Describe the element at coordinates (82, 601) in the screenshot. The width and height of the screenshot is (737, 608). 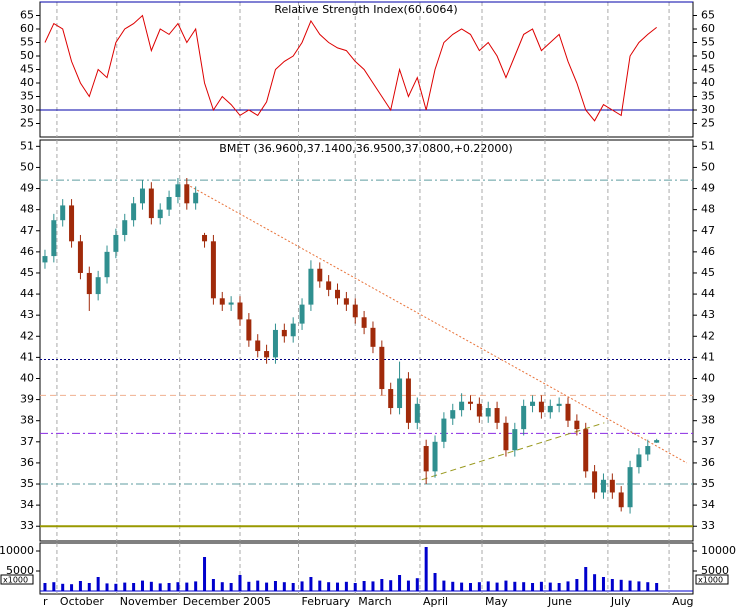
I see `x-tick-label: October` at that location.